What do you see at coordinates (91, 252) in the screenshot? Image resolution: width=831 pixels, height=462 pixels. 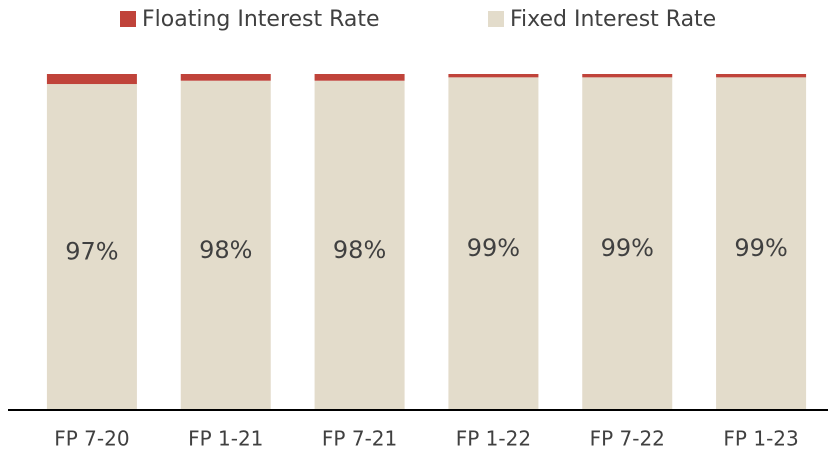 I see `data-label: 97%` at bounding box center [91, 252].